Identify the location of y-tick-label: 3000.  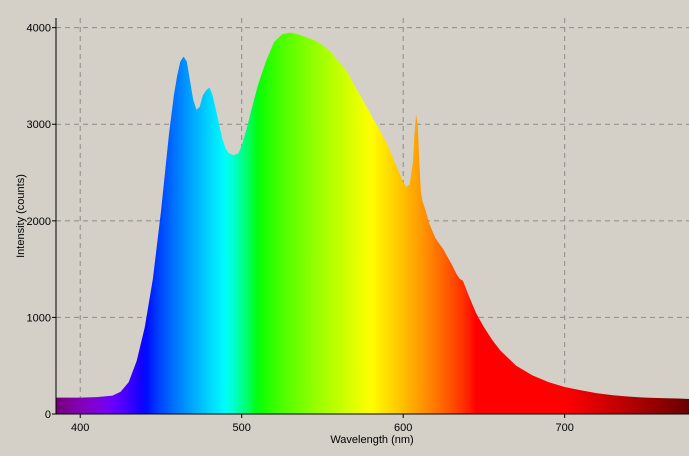
(39, 125).